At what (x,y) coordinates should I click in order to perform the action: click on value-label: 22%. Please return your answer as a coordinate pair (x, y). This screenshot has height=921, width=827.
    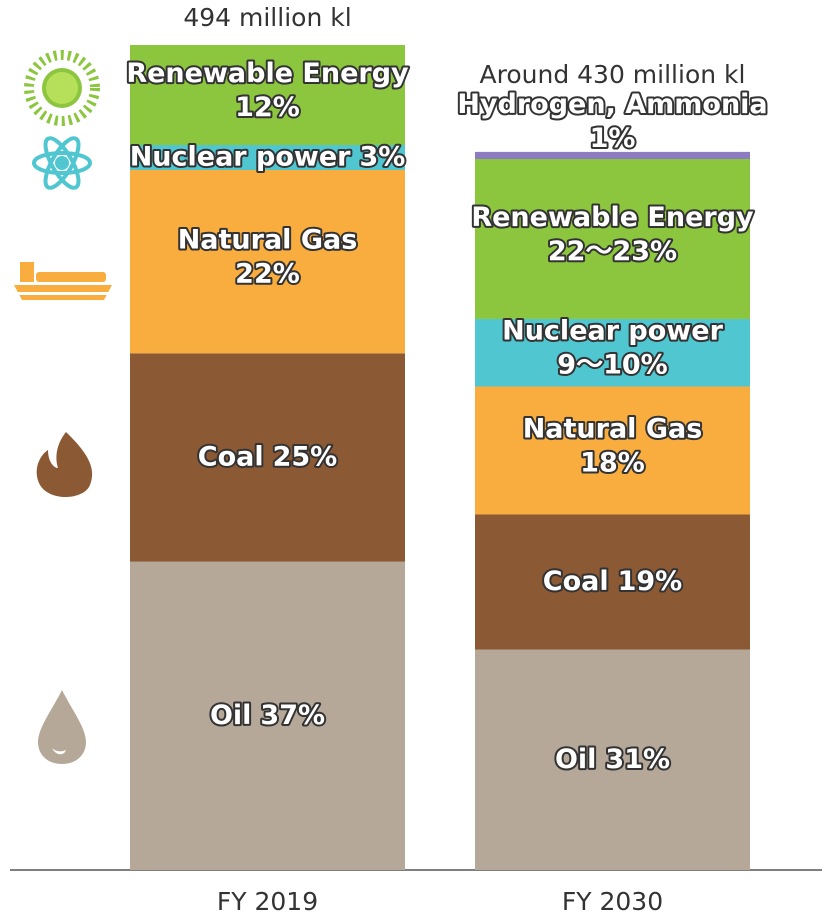
    Looking at the image, I should click on (267, 273).